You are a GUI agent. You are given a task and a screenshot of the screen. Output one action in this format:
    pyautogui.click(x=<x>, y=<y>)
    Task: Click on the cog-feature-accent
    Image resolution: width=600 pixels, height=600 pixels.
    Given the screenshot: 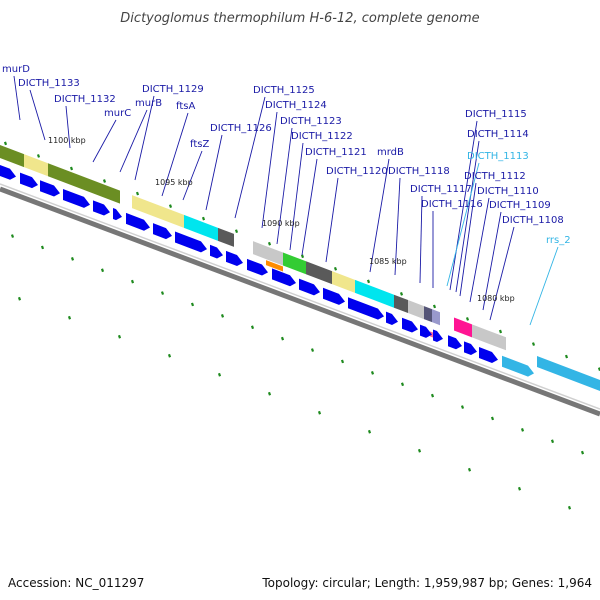 What is the action you would take?
    pyautogui.click(x=274, y=266)
    